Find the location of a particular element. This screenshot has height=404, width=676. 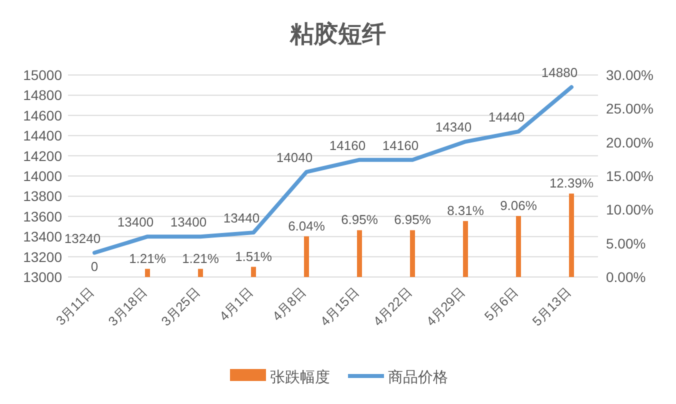

y2-tick-label: 10.00% is located at coordinates (630, 210).